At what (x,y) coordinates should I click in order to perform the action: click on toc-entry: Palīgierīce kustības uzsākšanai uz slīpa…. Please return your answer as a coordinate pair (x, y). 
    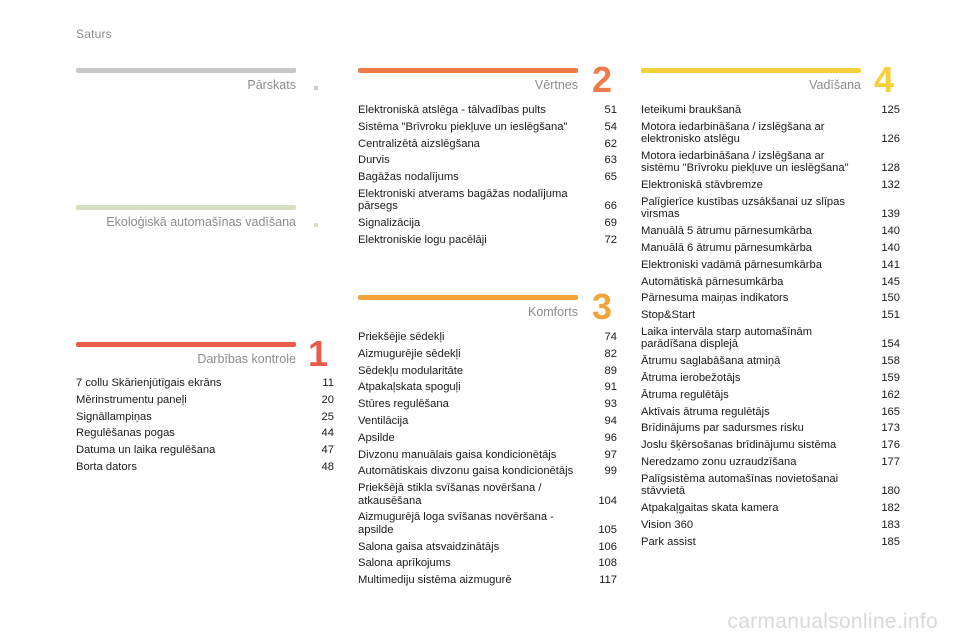
    Looking at the image, I should click on (770, 208).